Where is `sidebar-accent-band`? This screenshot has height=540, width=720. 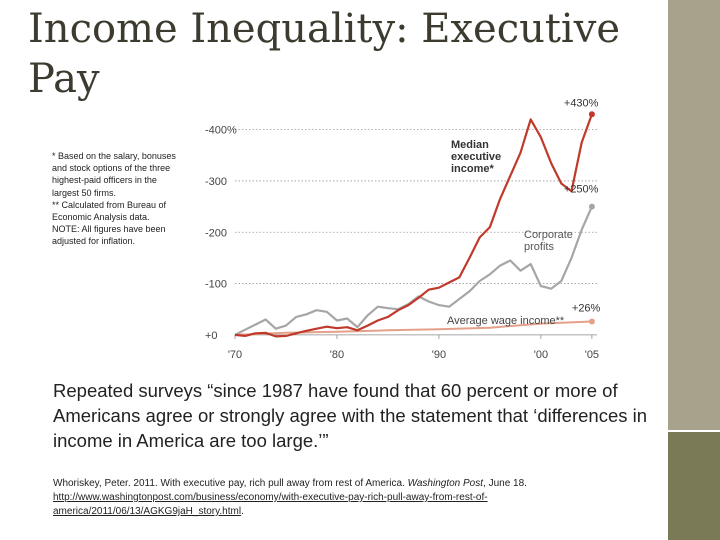
sidebar-accent-band is located at coordinates (694, 486).